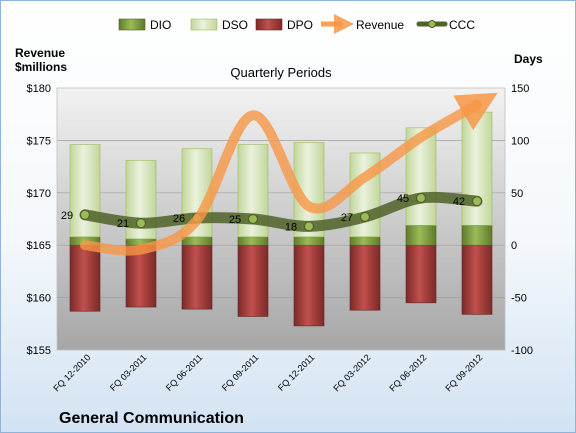  Describe the element at coordinates (281, 72) in the screenshot. I see `chart-title: Quarterly Periods` at that location.